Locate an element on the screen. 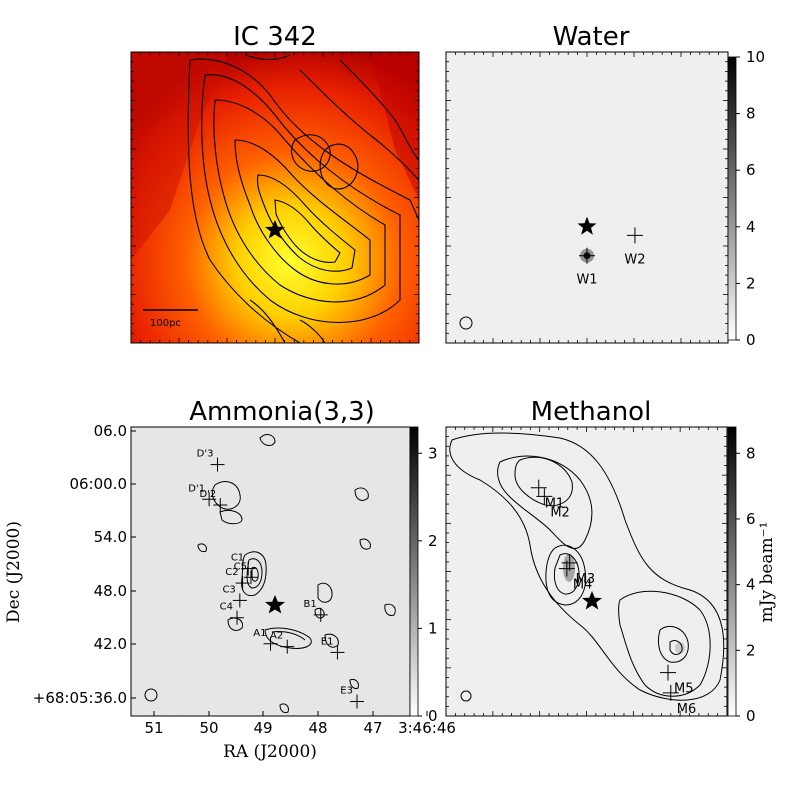 Image resolution: width=789 pixels, height=789 pixels. ammonia-source-dp3: D'3 is located at coordinates (211, 460).